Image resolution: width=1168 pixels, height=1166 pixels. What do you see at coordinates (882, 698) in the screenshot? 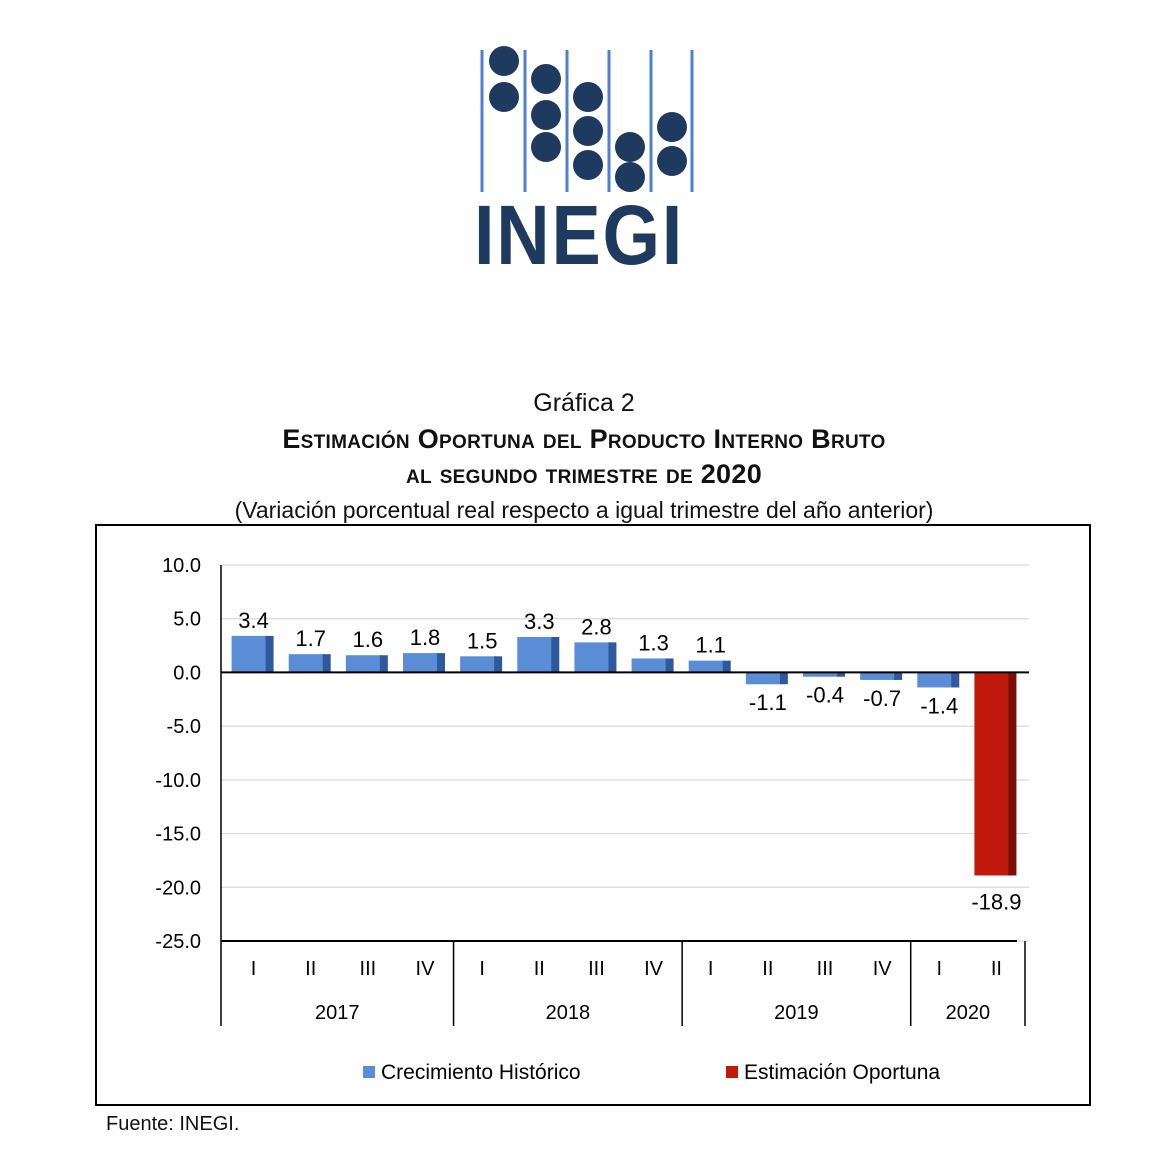
I see `data-label: -0.7` at bounding box center [882, 698].